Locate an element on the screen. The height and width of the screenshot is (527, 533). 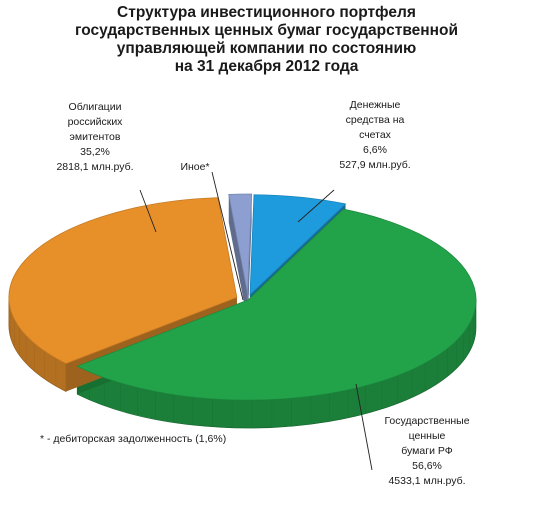
label-bonds-percent: 35,2% is located at coordinates (95, 152).